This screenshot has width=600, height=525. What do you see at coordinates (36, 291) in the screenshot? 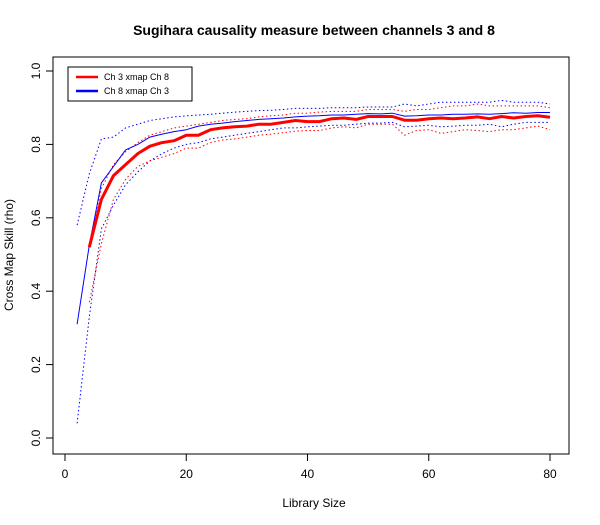
I see `y-tick-label-2: 0.4` at bounding box center [36, 291].